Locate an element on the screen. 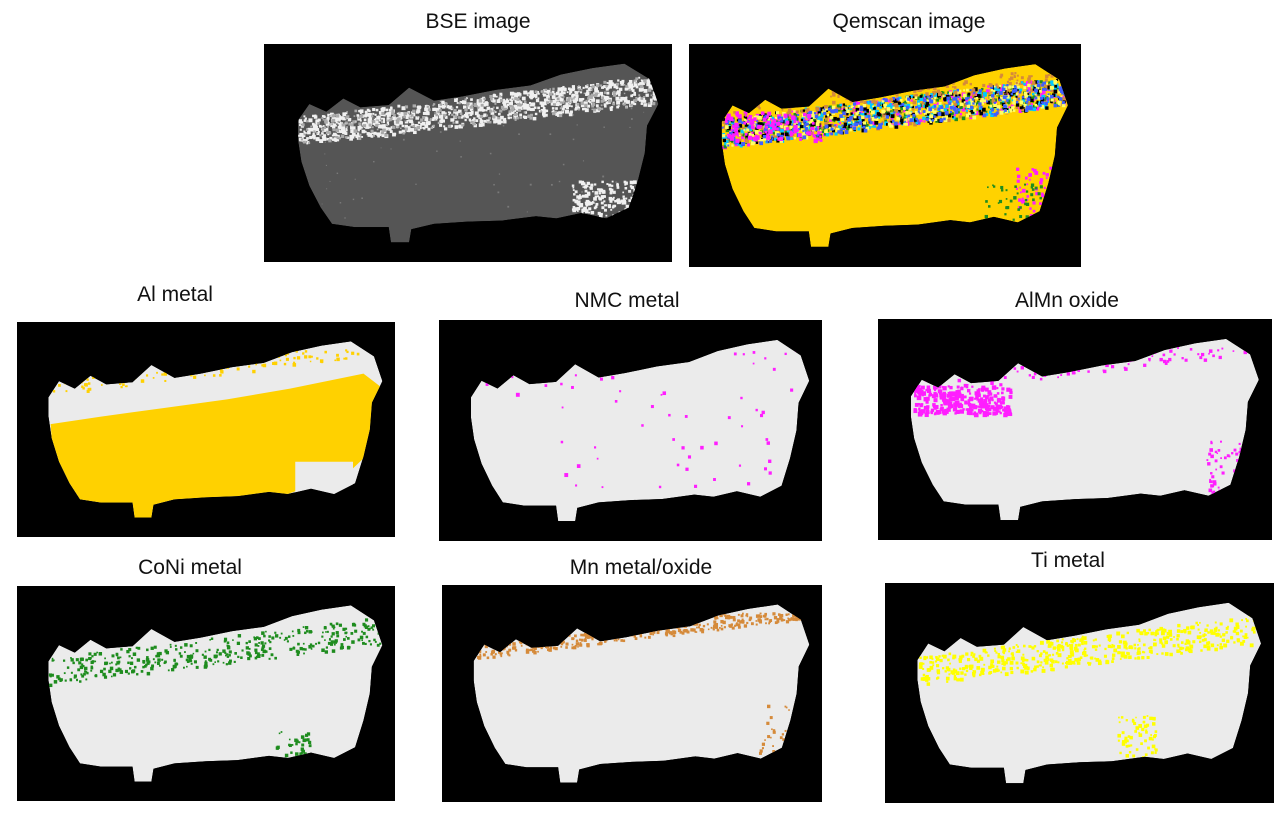  ti-metal-map-graphic is located at coordinates (1089, 693).